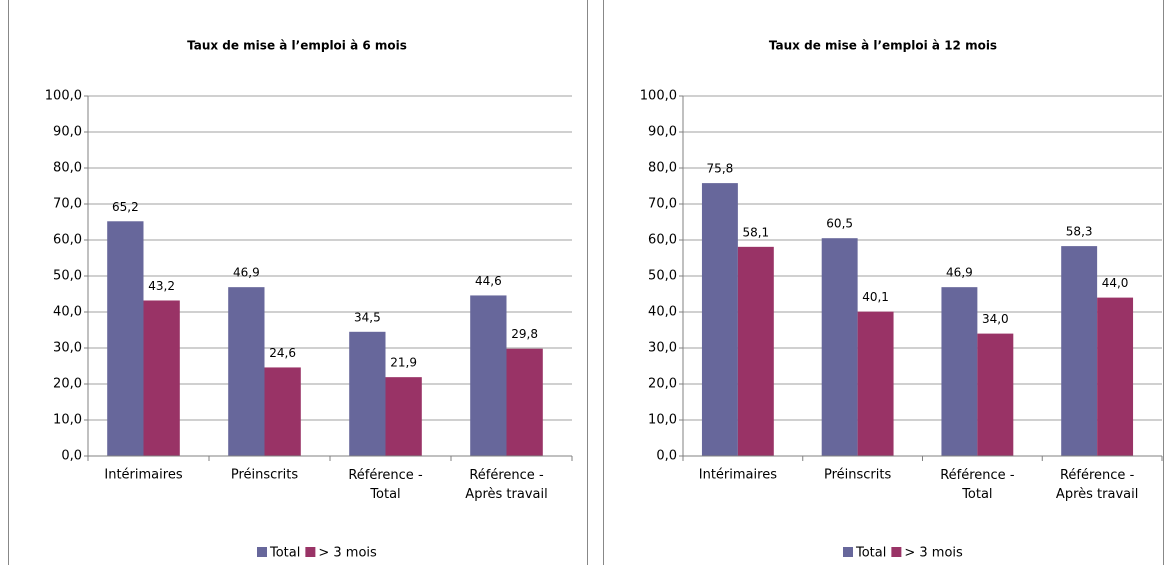 This screenshot has width=1169, height=565. Describe the element at coordinates (161, 286) in the screenshot. I see `data-label: 43,2` at that location.